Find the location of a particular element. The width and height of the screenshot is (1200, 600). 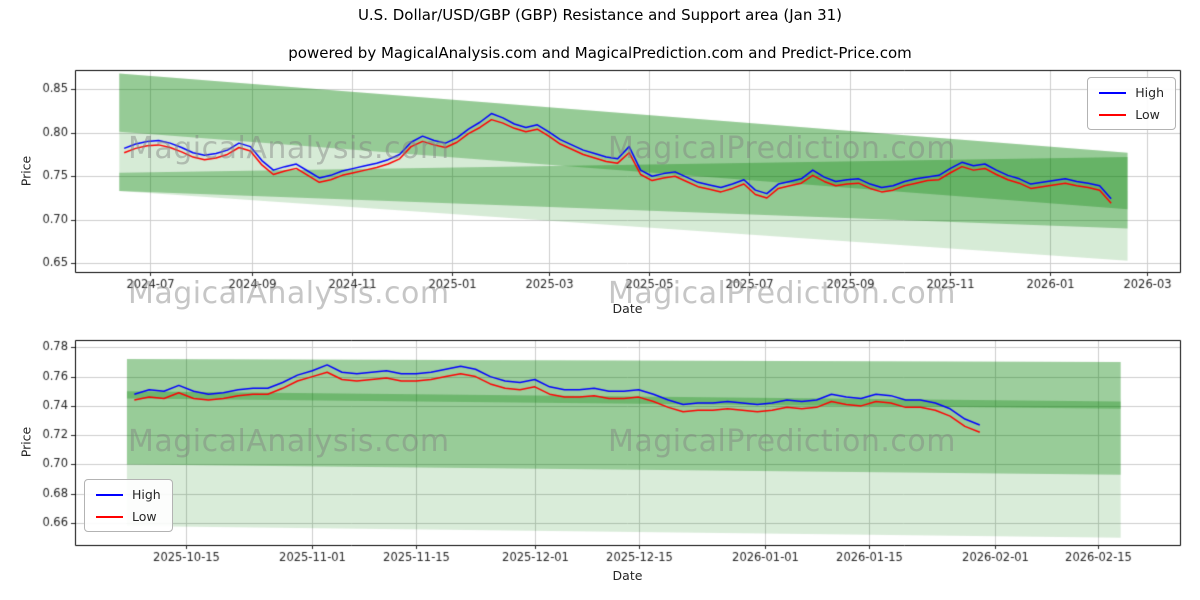

top-chart-legend: High Low is located at coordinates (1131, 103).